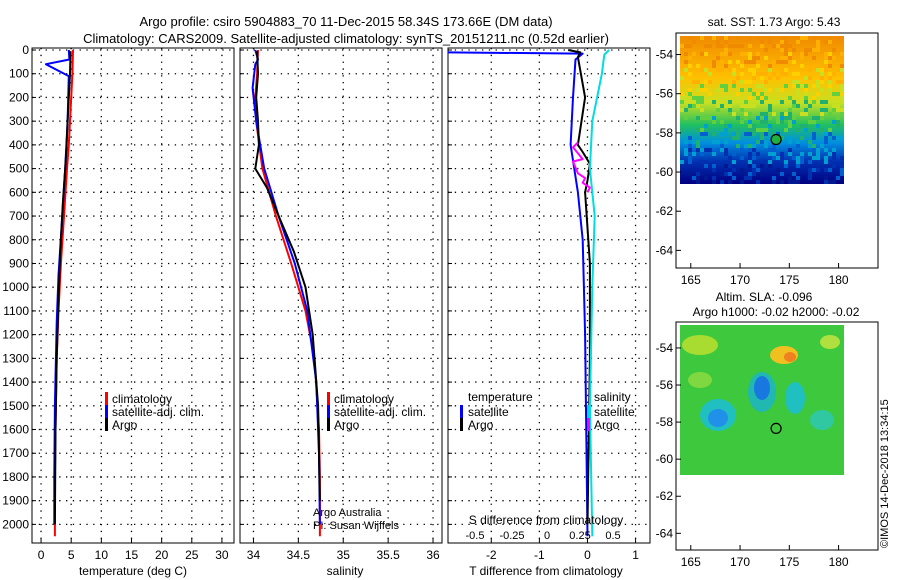 Image resolution: width=900 pixels, height=580 pixels. I want to click on sla-map-title: Altim. SLA: -0.096, so click(764, 297).